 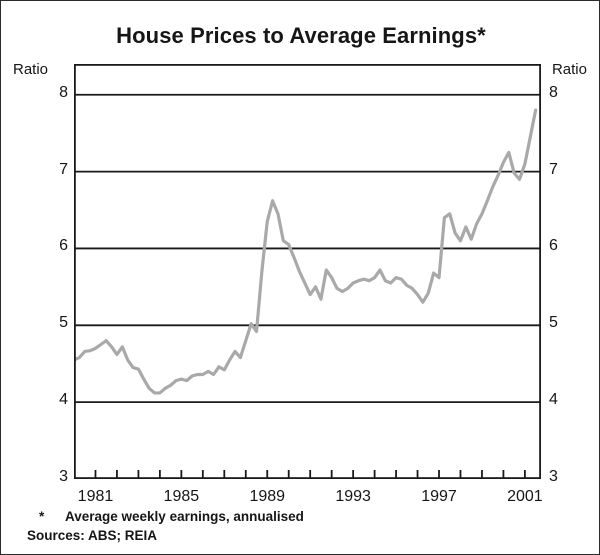 What do you see at coordinates (42, 516) in the screenshot?
I see `footnote-marker: *` at bounding box center [42, 516].